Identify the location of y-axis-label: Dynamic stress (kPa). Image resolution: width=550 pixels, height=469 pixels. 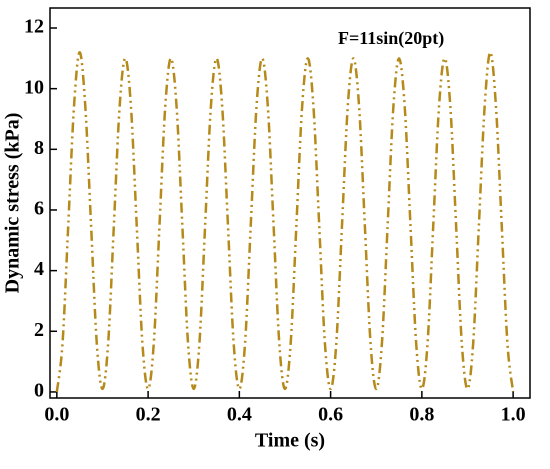
(13, 203).